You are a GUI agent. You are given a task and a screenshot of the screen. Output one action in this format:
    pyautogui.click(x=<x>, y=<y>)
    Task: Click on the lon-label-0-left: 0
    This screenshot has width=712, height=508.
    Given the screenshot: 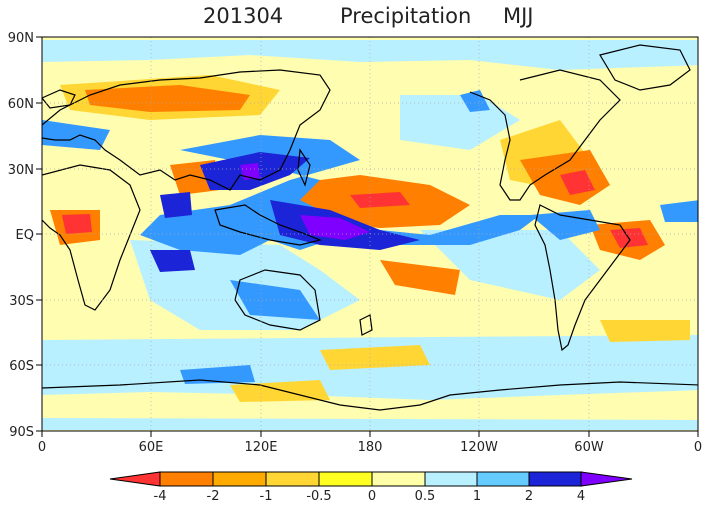 What is the action you would take?
    pyautogui.click(x=42, y=447)
    